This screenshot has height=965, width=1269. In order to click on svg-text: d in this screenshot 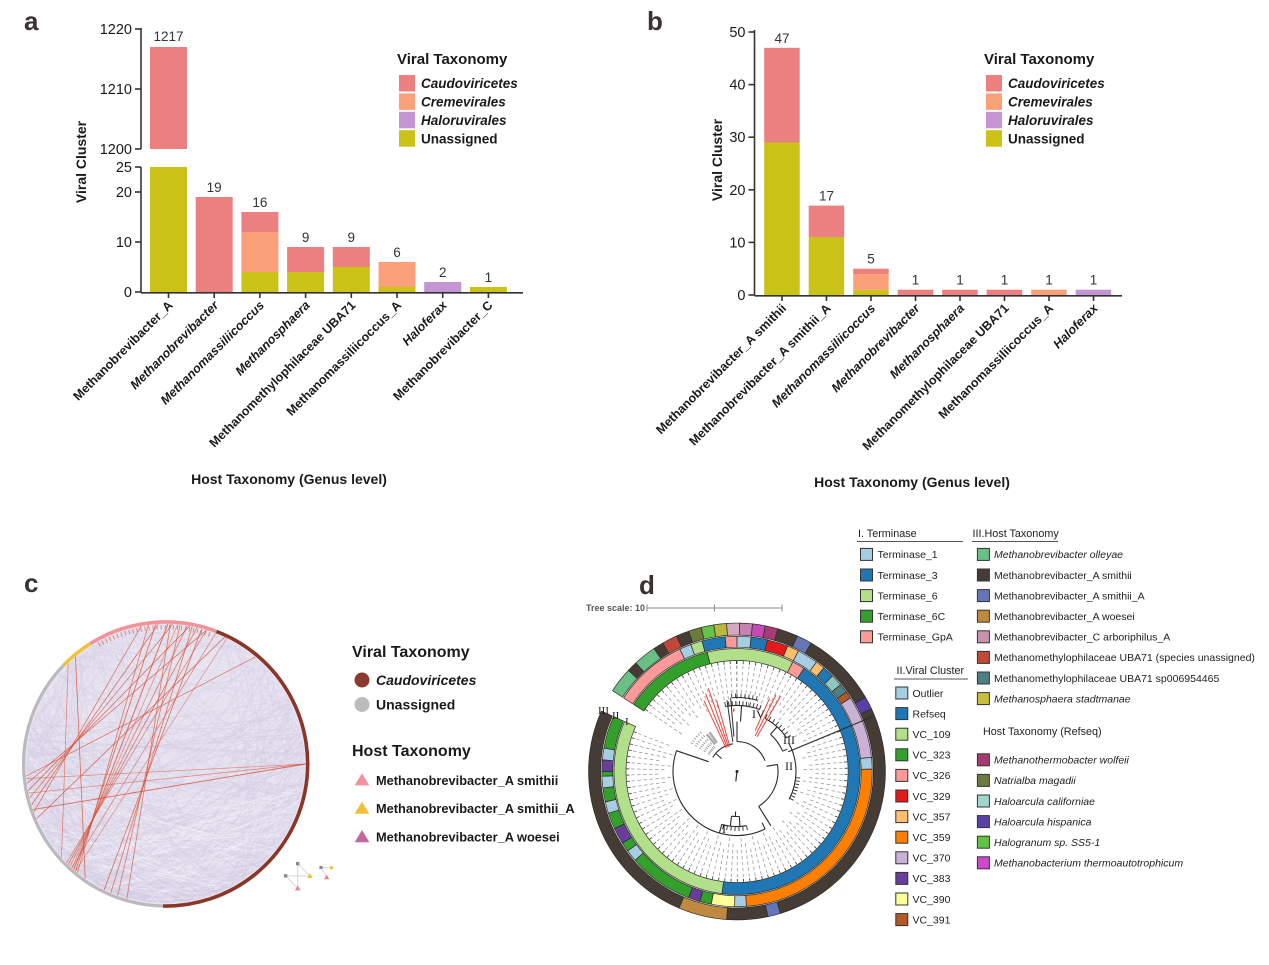, I will do `click(647, 585)`.